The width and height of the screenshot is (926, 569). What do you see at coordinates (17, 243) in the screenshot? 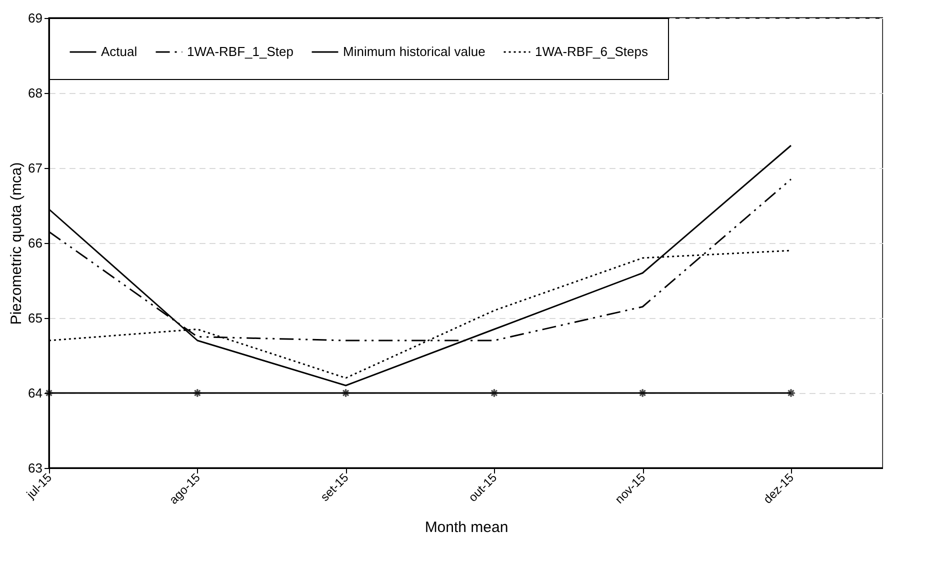
I see `y-axis-title: Piezometric quota (mca)` at bounding box center [17, 243].